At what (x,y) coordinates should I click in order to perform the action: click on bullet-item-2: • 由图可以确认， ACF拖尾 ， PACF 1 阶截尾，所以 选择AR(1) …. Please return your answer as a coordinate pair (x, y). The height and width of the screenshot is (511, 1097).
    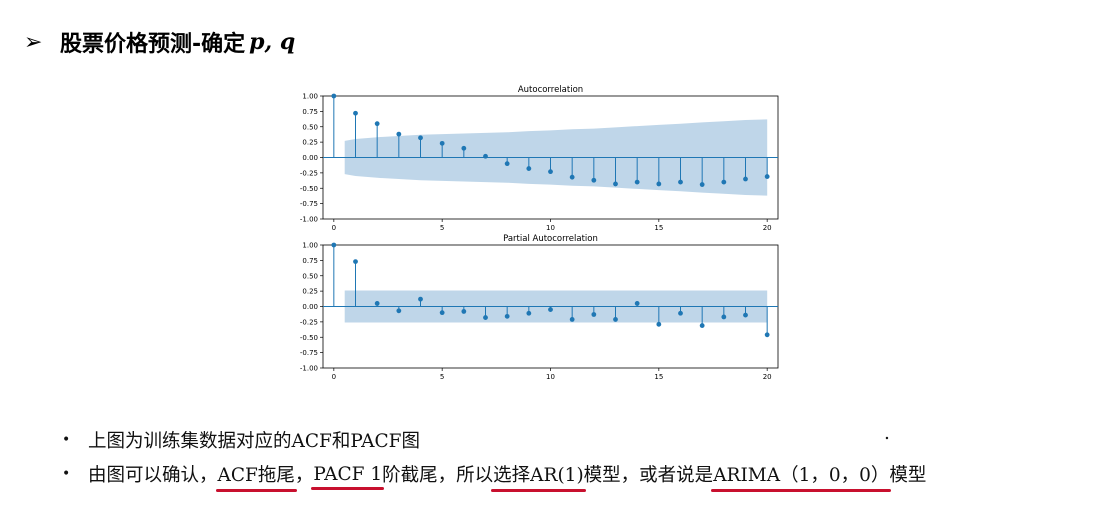
    Looking at the image, I should click on (572, 474).